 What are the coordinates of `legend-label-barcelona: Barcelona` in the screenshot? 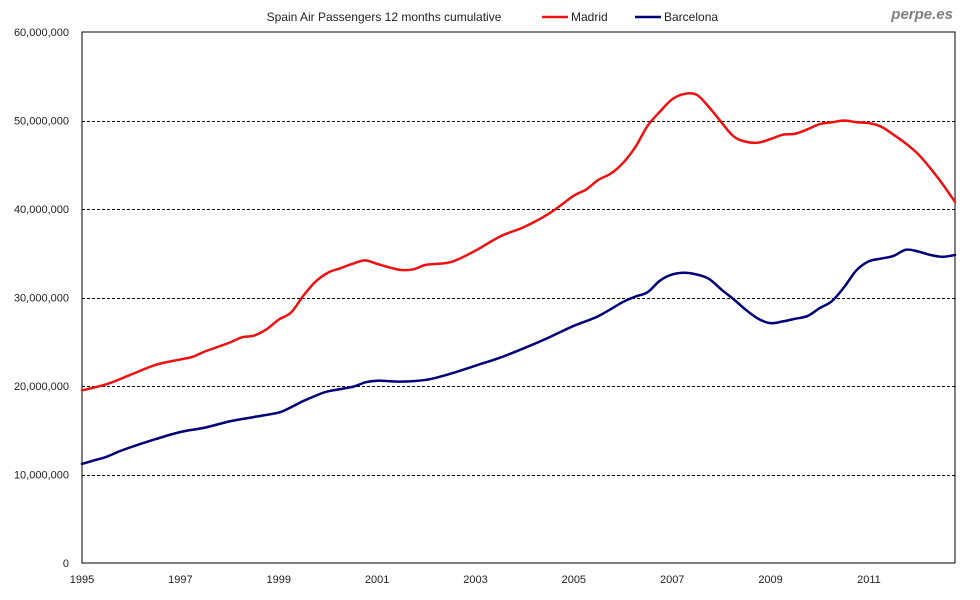 It's located at (691, 17).